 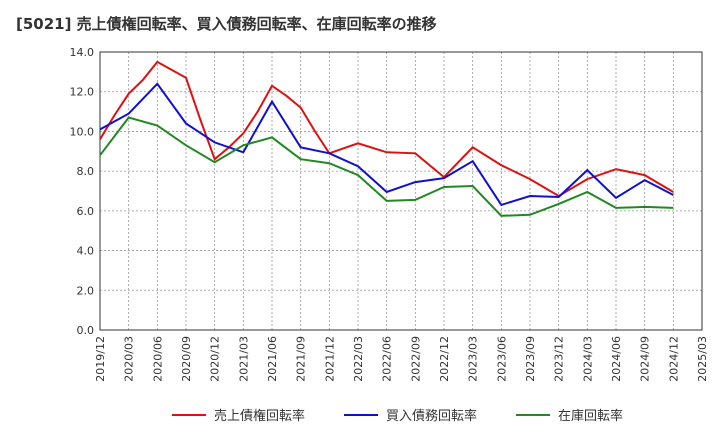 I want to click on y-tick-label: 8.0, so click(x=86, y=171).